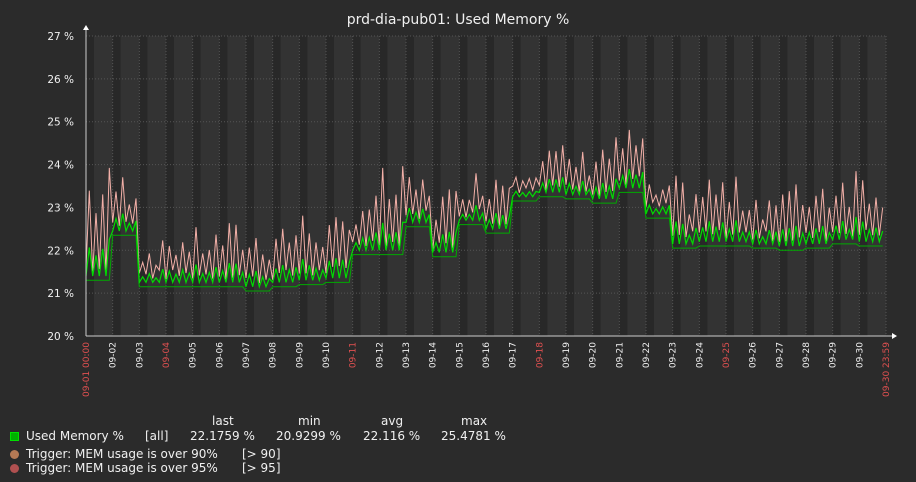 The height and width of the screenshot is (482, 916). What do you see at coordinates (194, 355) in the screenshot?
I see `x-tick-label: 09-05` at bounding box center [194, 355].